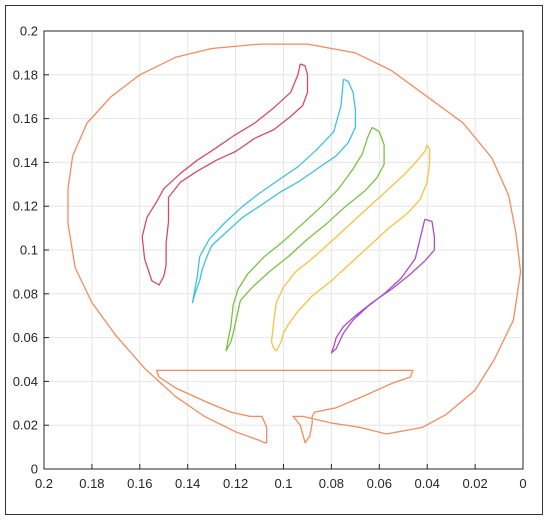 This screenshot has height=521, width=550. What do you see at coordinates (25, 381) in the screenshot?
I see `y-tick-label: 0.04` at bounding box center [25, 381].